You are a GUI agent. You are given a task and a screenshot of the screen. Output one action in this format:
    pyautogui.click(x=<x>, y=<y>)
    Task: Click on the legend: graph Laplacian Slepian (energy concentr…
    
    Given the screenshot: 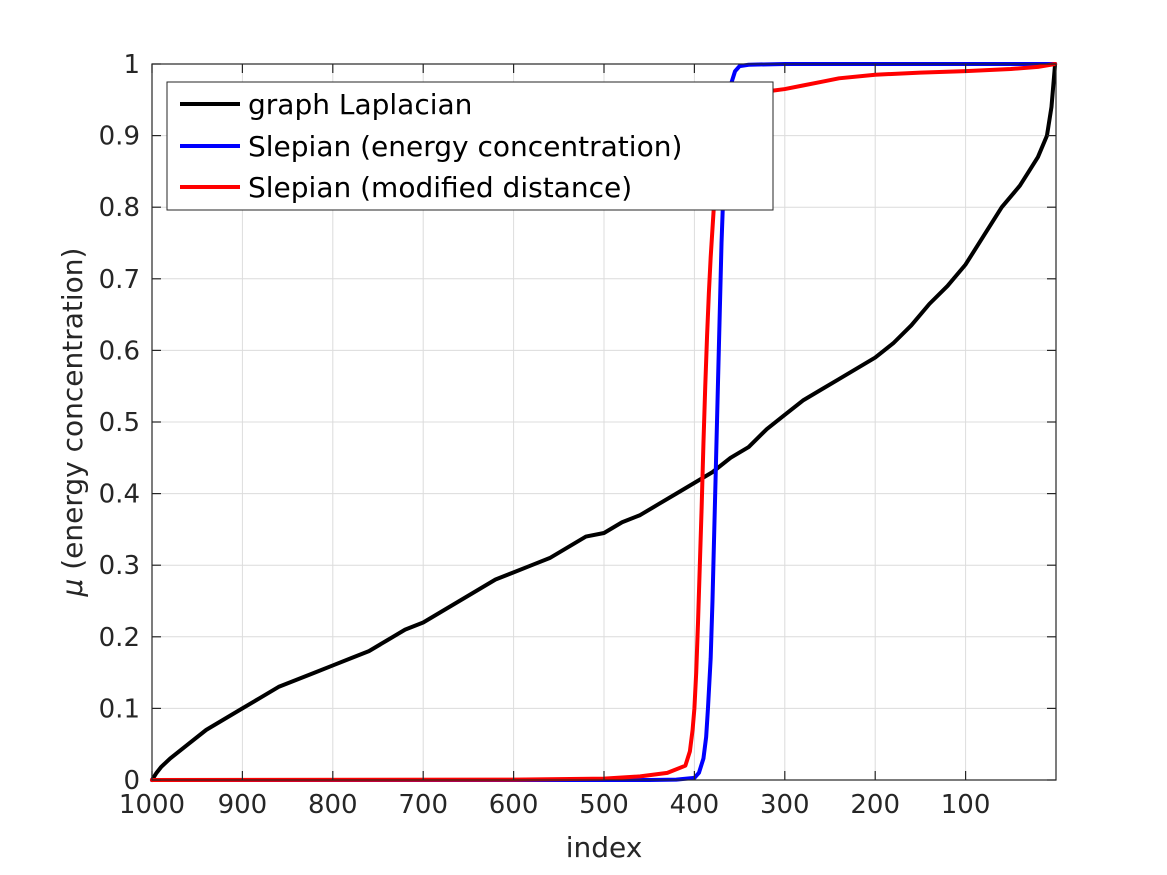 What is the action you would take?
    pyautogui.click(x=470, y=146)
    